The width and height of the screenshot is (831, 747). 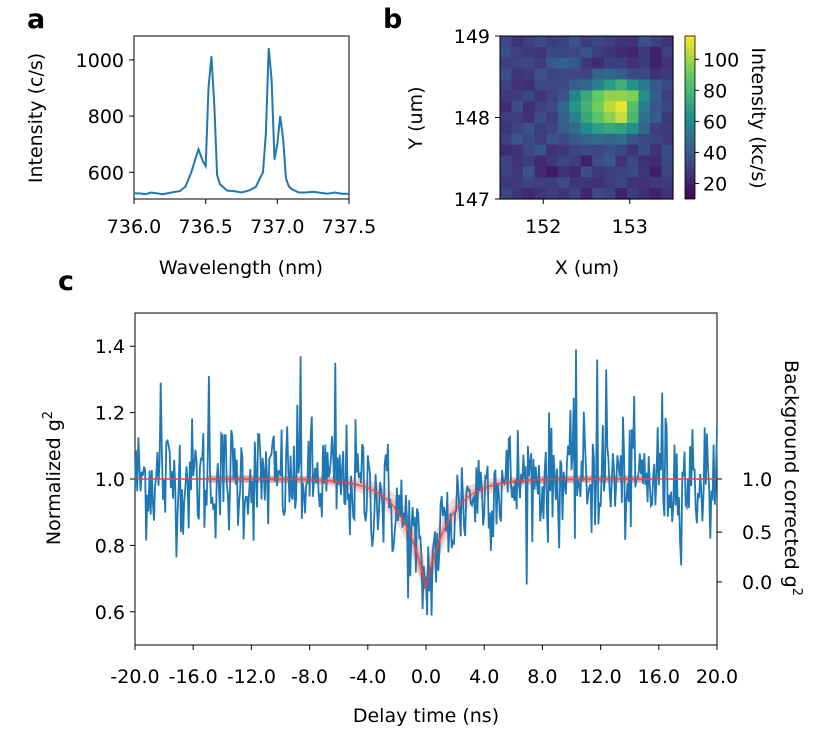 What do you see at coordinates (349, 227) in the screenshot?
I see `a-xtick-label: 737.5` at bounding box center [349, 227].